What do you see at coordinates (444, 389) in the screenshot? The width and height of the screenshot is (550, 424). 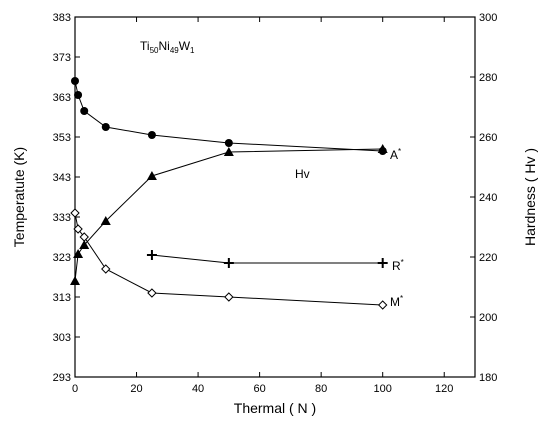 I see `x-tick-label: 120` at bounding box center [444, 389].